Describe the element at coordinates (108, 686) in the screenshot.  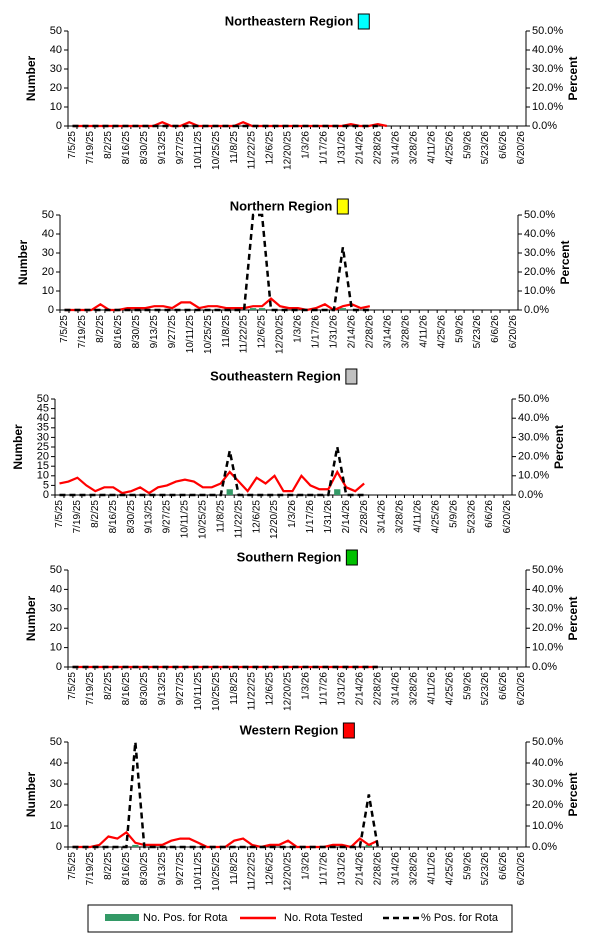
I see `x-tick-label: 8/2/25` at that location.